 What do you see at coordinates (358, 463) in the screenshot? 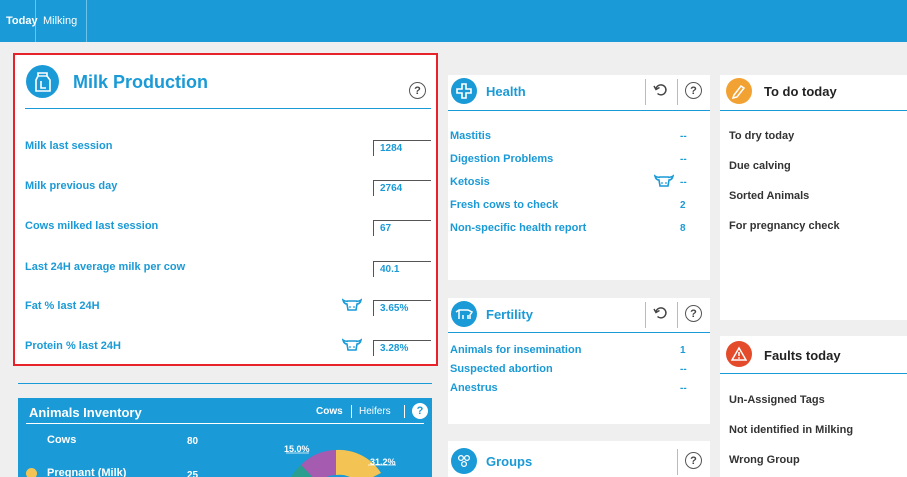
I see `pie-slice-yellow` at bounding box center [358, 463].